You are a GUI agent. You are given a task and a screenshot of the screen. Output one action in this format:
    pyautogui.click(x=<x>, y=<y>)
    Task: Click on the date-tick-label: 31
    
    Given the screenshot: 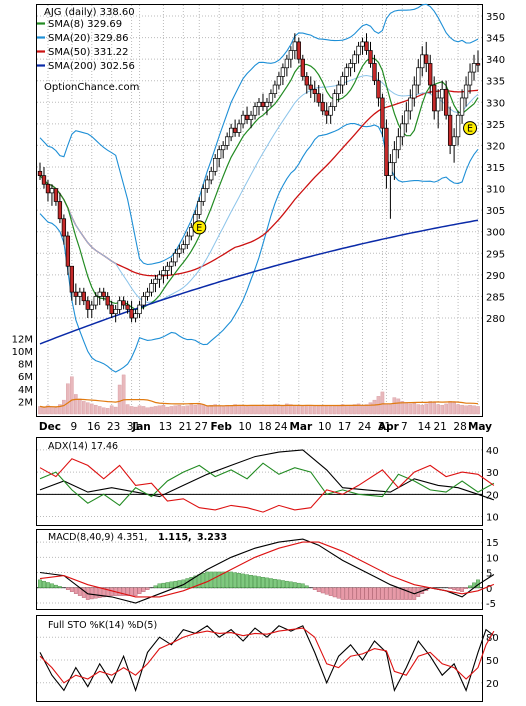 What is the action you would take?
    pyautogui.click(x=133, y=427)
    